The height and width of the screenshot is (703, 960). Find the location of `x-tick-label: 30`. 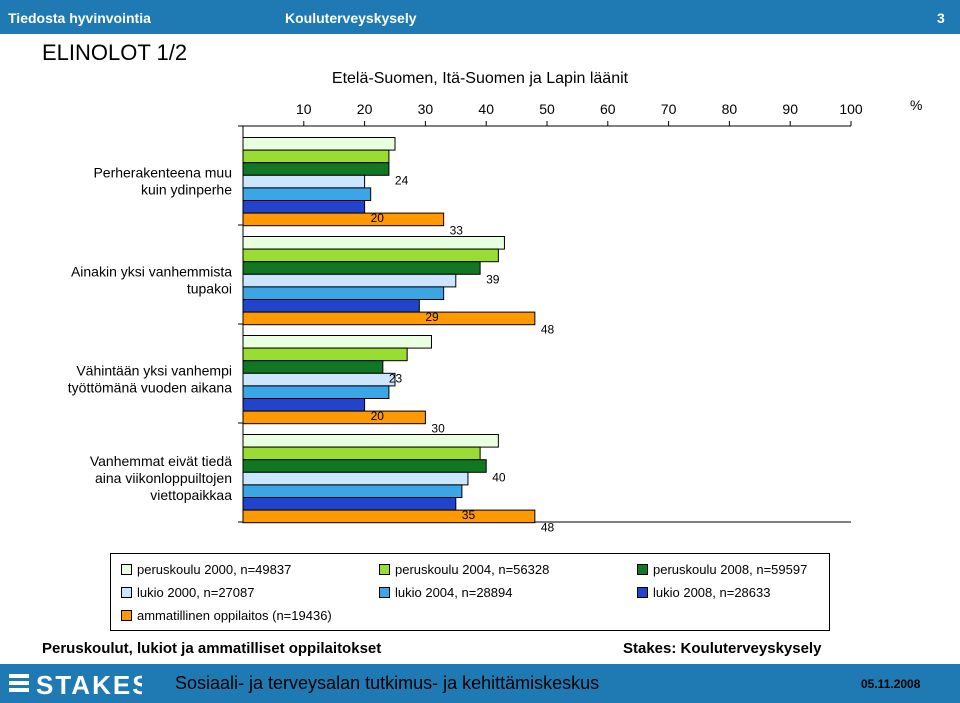

x-tick-label: 30 is located at coordinates (426, 109).